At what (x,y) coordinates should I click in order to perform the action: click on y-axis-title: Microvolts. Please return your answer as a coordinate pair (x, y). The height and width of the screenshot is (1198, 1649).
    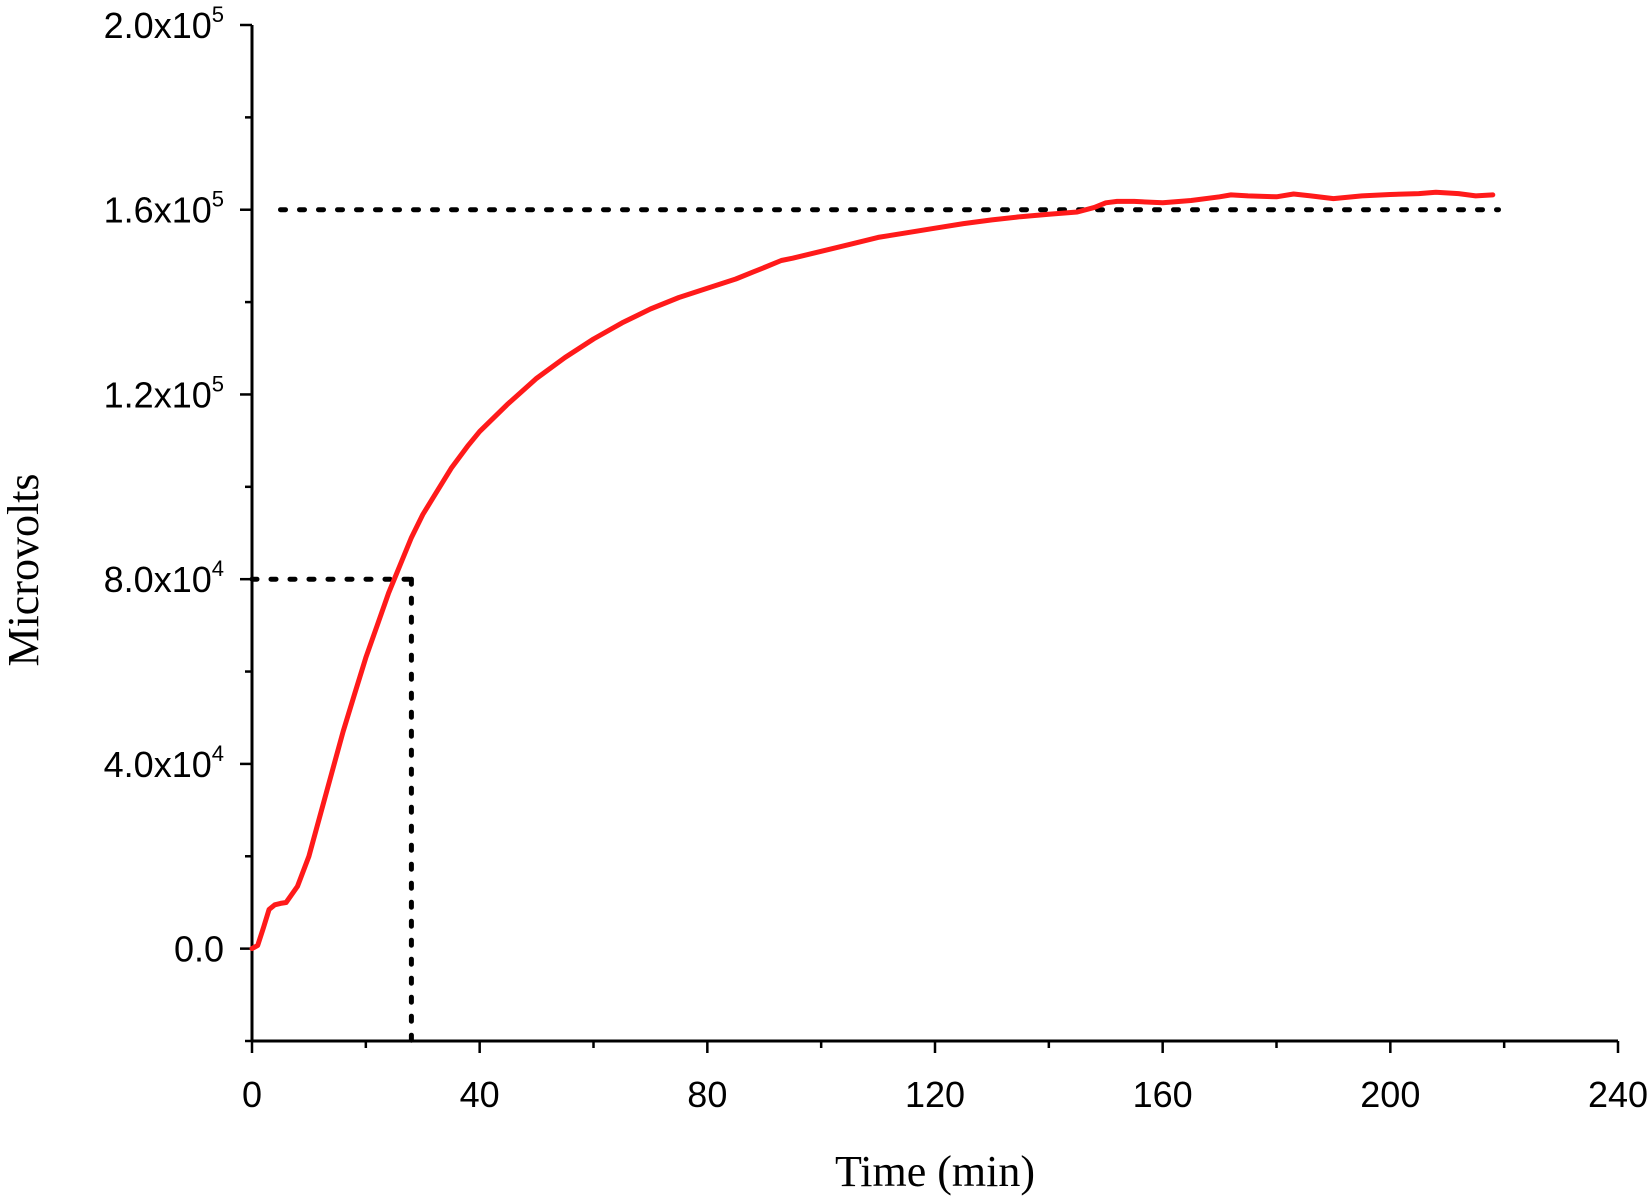
    Looking at the image, I should click on (24, 569).